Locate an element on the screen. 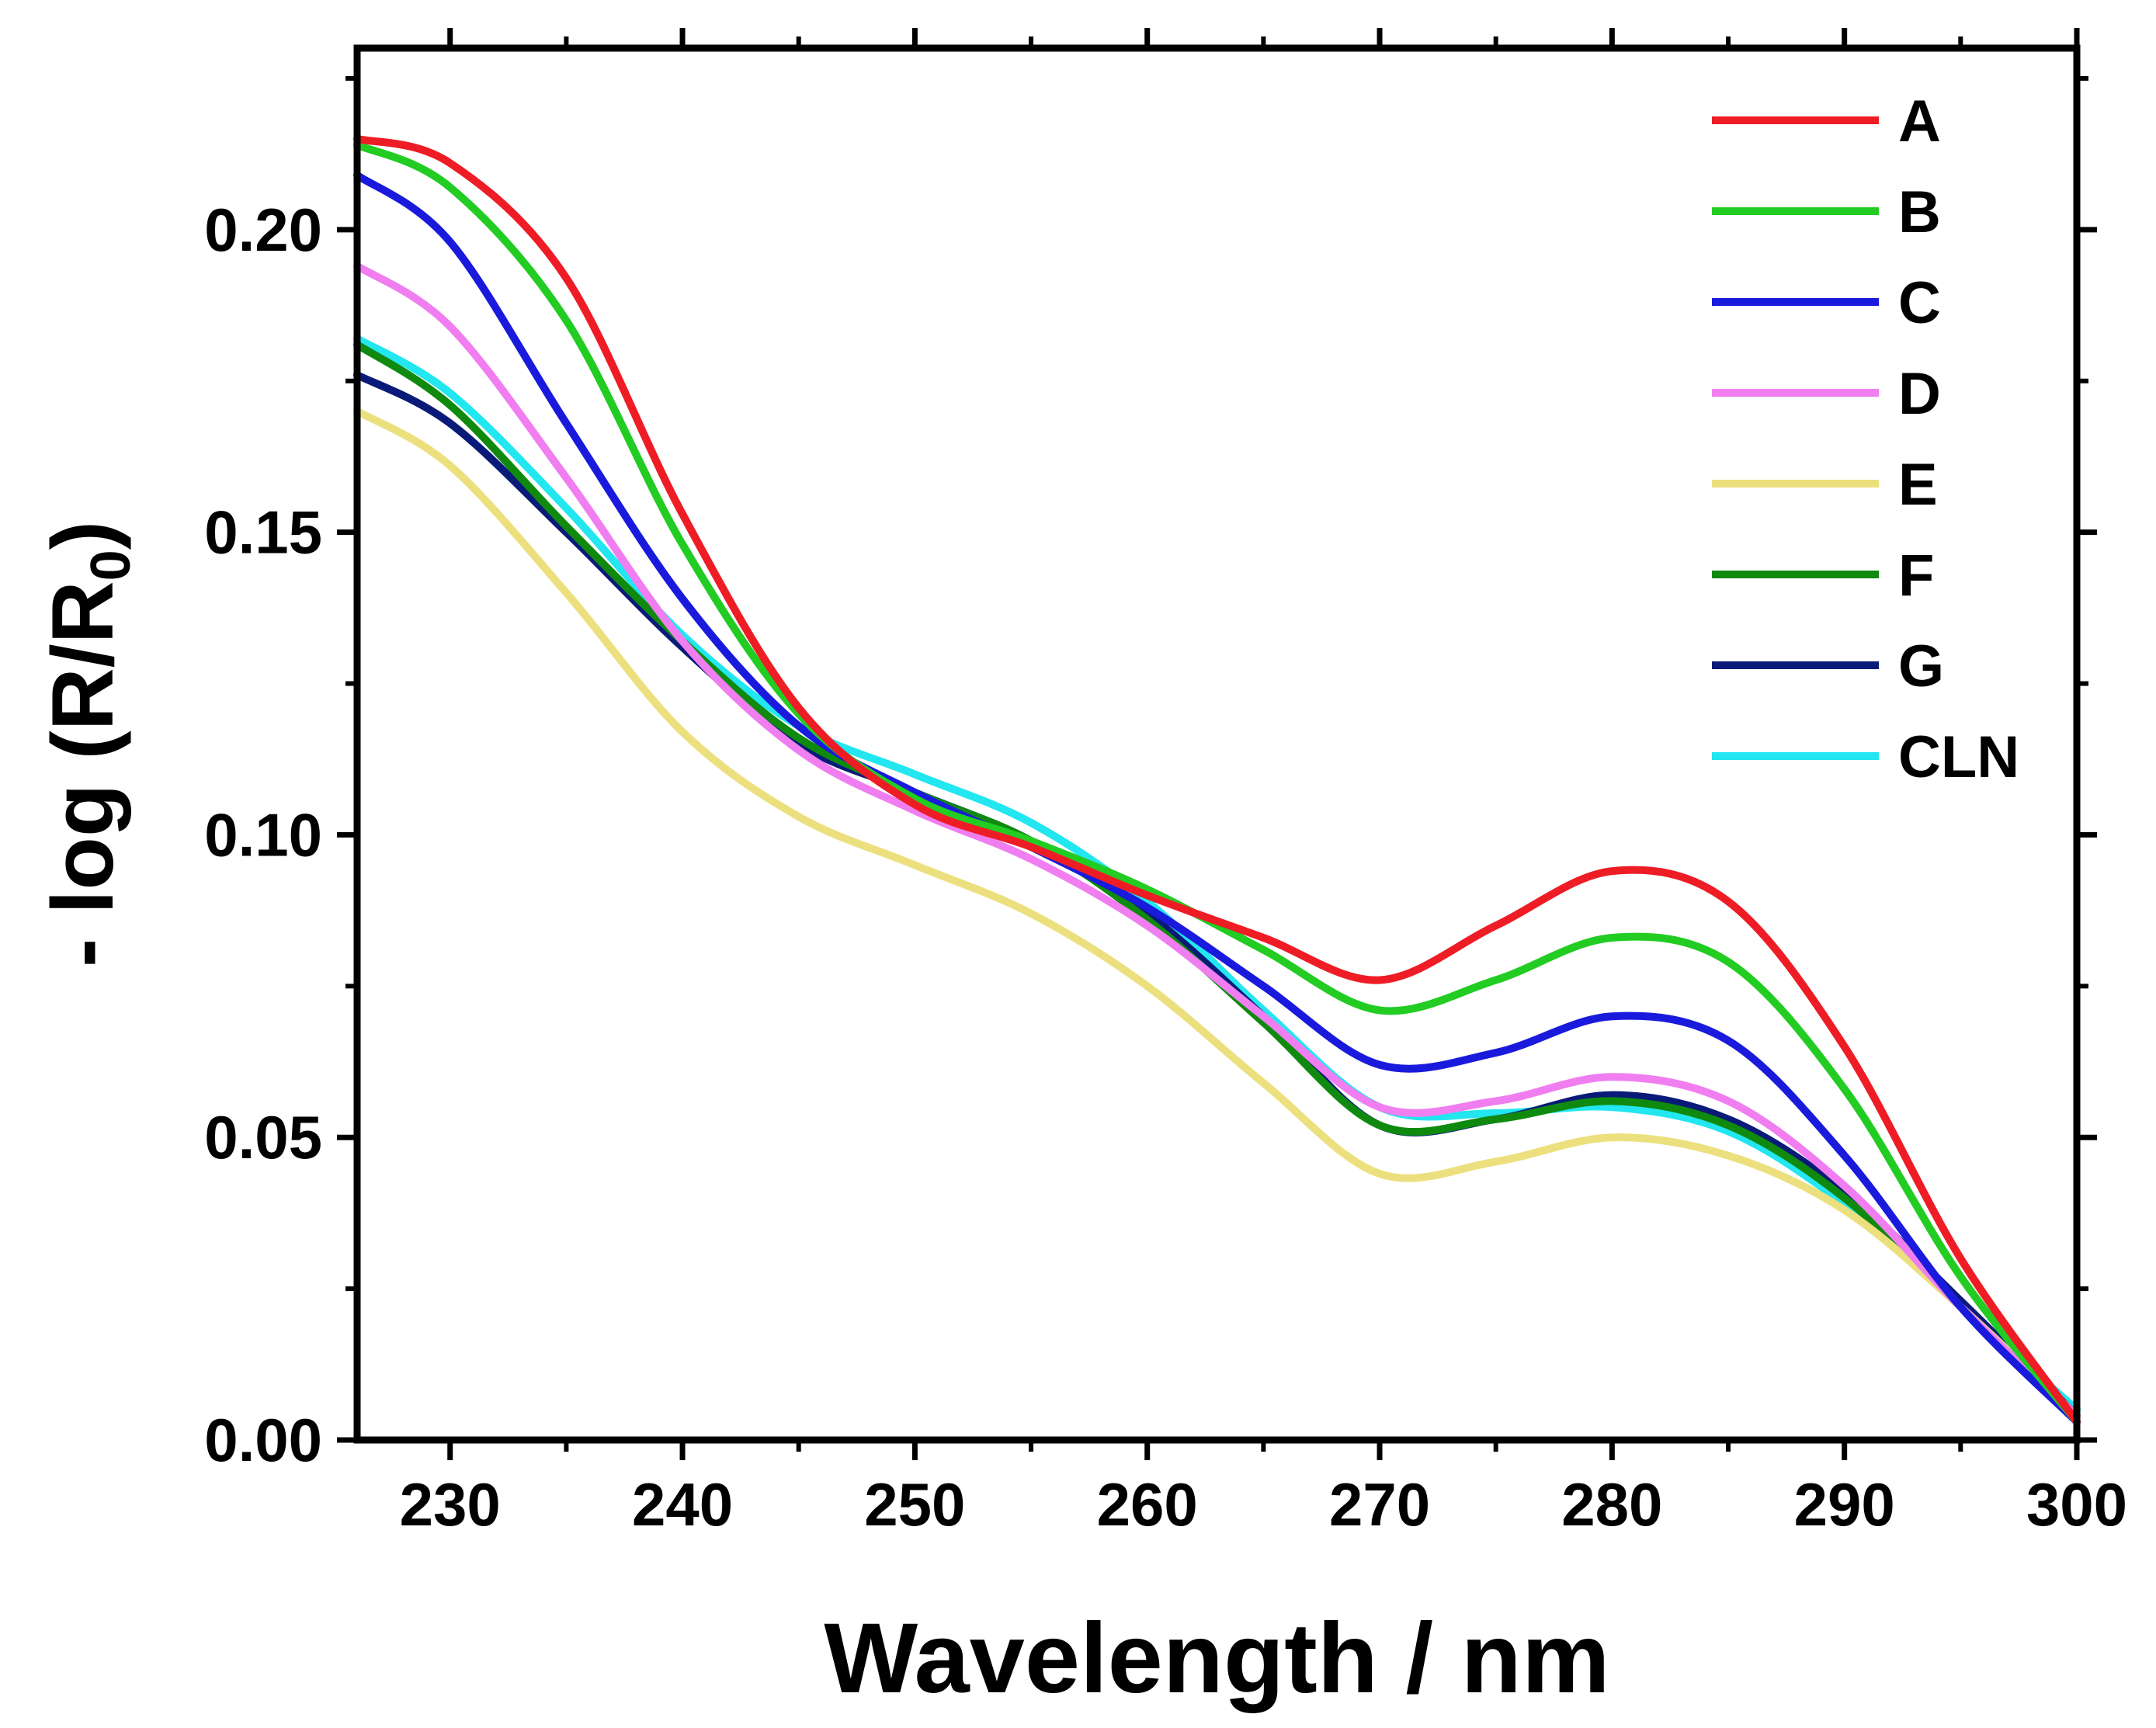  y-tick-label: 0.20 is located at coordinates (263, 230).